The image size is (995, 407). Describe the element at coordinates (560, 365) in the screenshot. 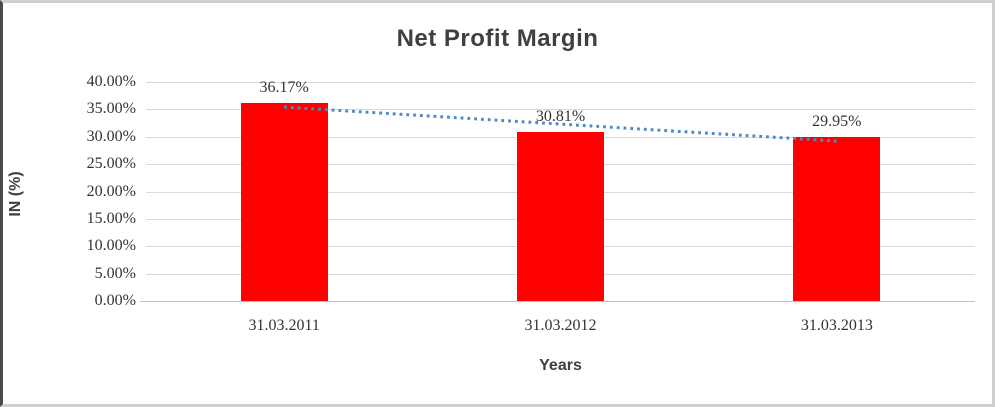

I see `x-axis-title: Years` at that location.